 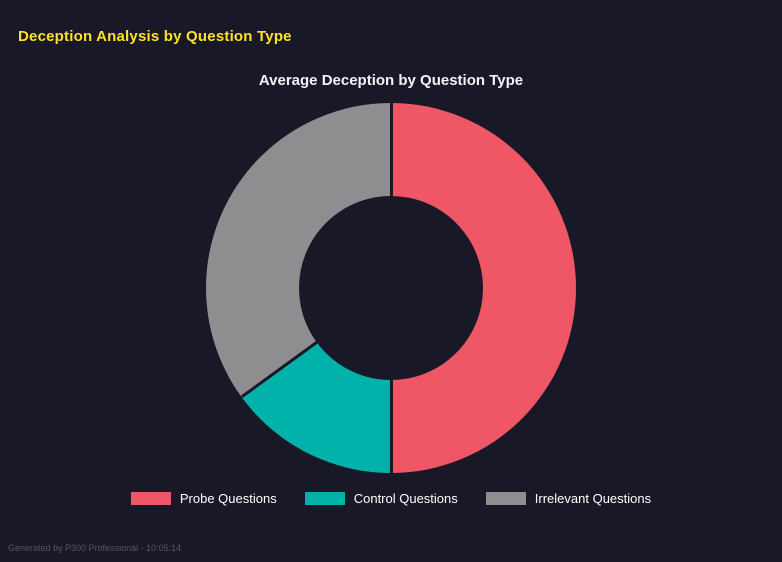 I want to click on legend-label: Probe Questions, so click(x=228, y=498).